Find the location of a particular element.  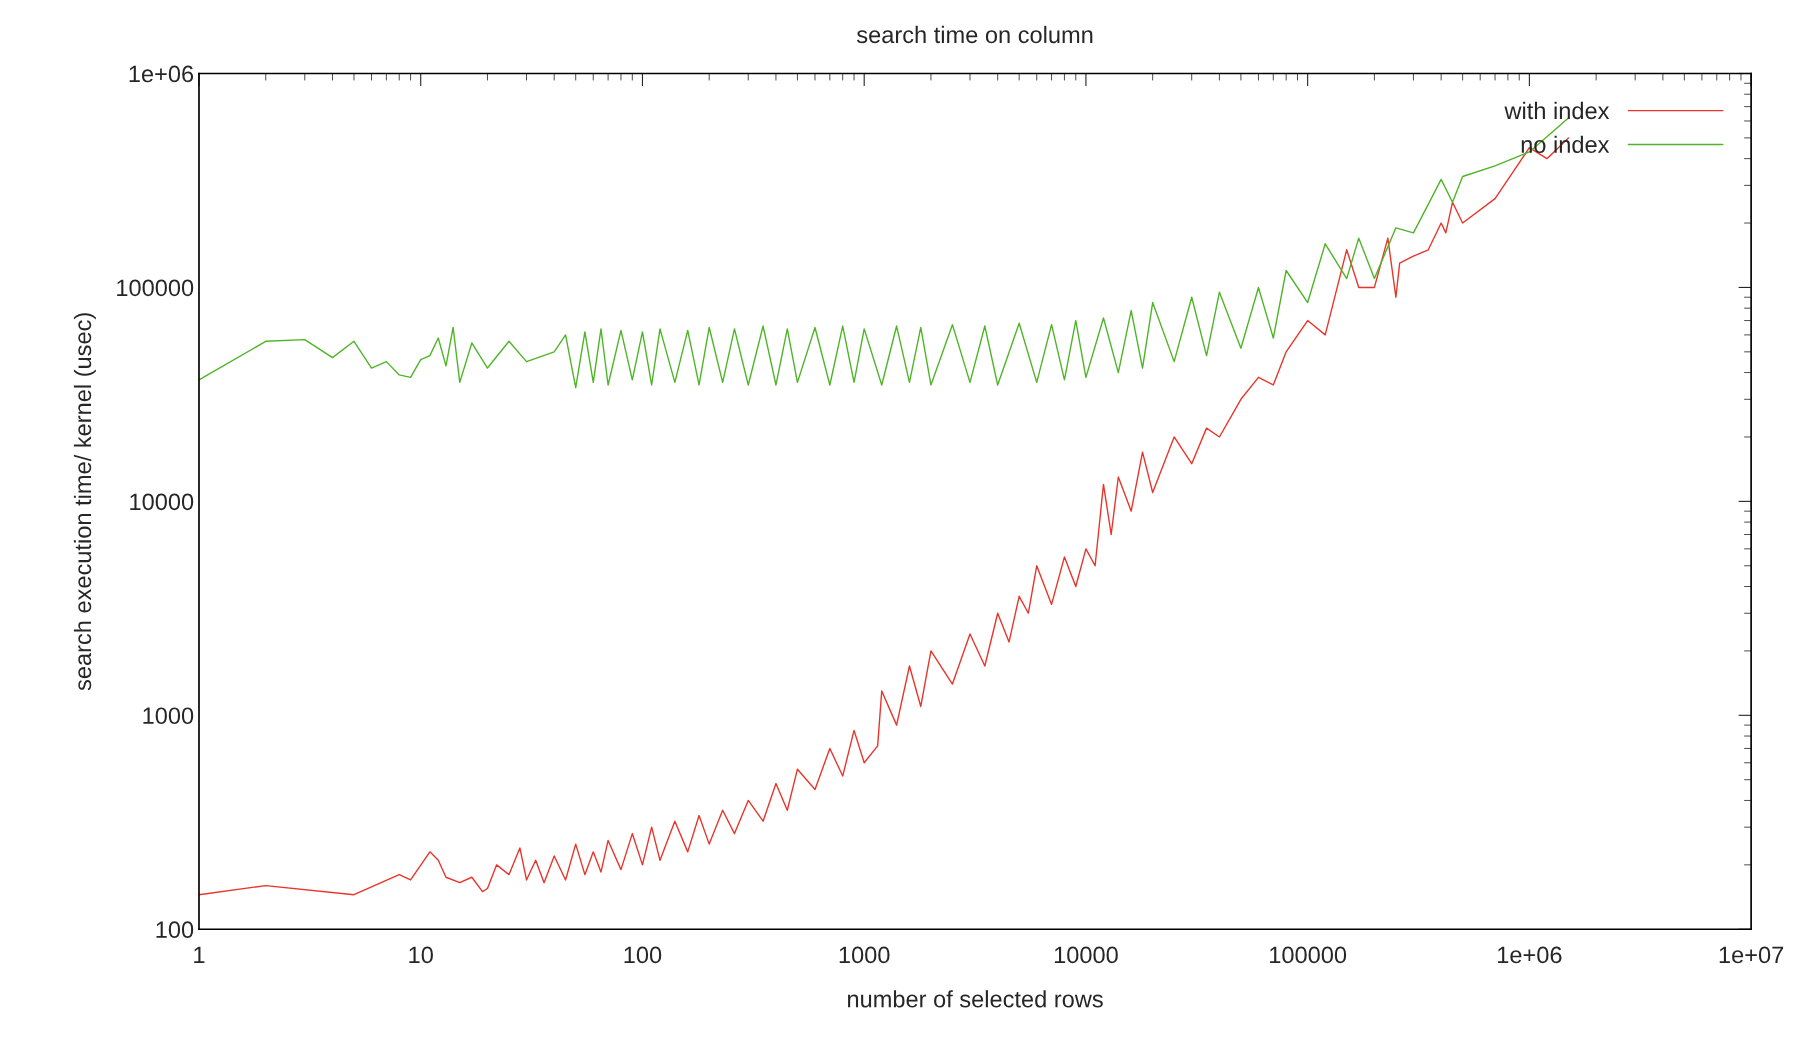

y-tick-label: 100000 is located at coordinates (155, 288).